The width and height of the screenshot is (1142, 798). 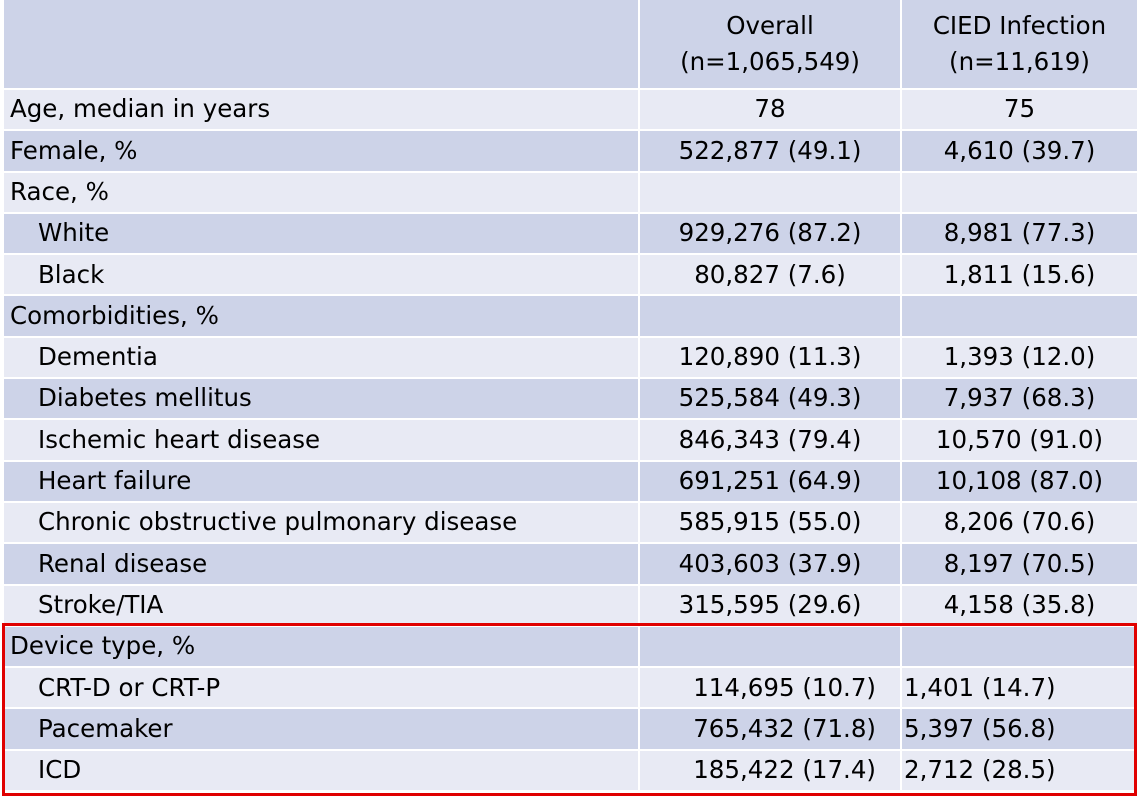 I want to click on row-label: Renal disease, so click(x=322, y=564).